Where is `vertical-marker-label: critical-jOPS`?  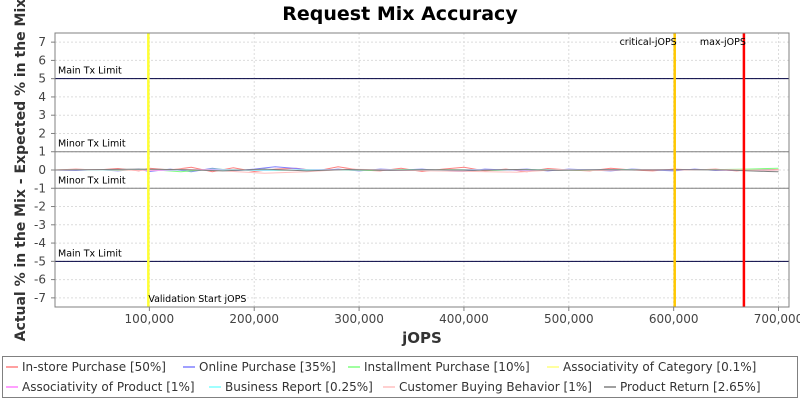 vertical-marker-label: critical-jOPS is located at coordinates (648, 42).